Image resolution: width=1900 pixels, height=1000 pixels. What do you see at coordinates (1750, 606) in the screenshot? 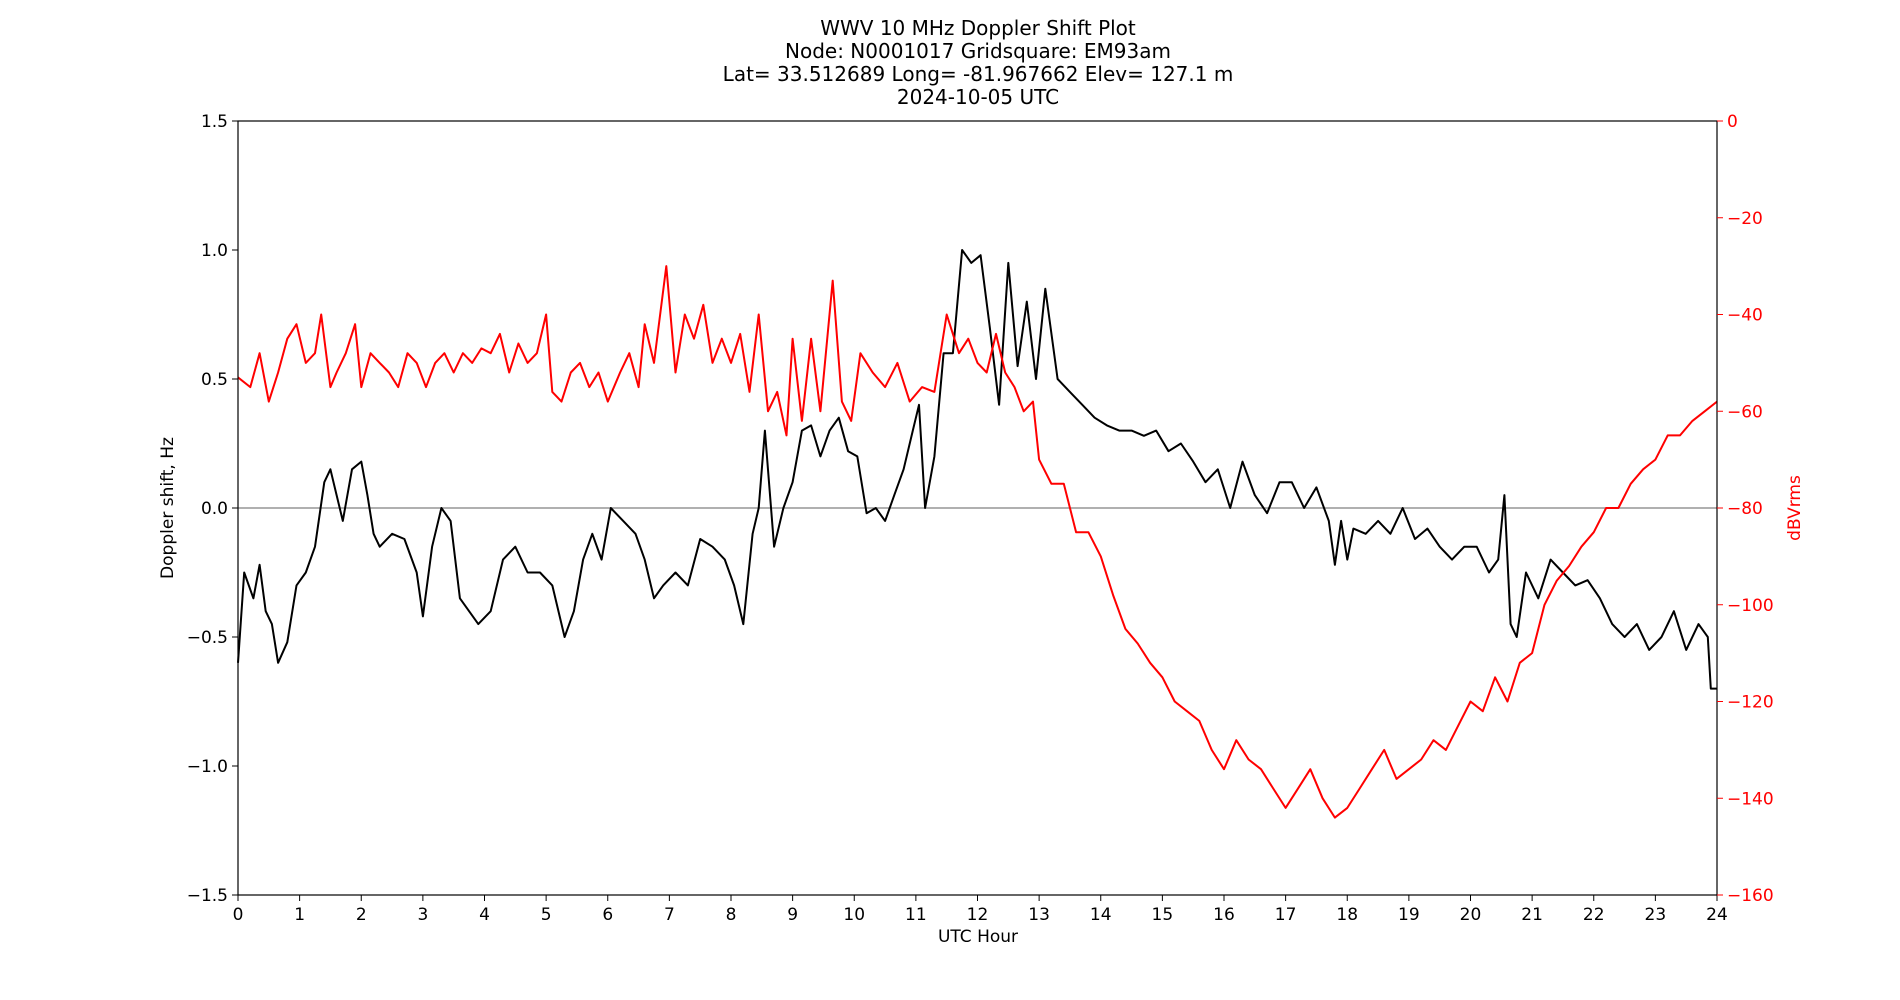
I see `y-right-tick-label: −100` at bounding box center [1750, 606].